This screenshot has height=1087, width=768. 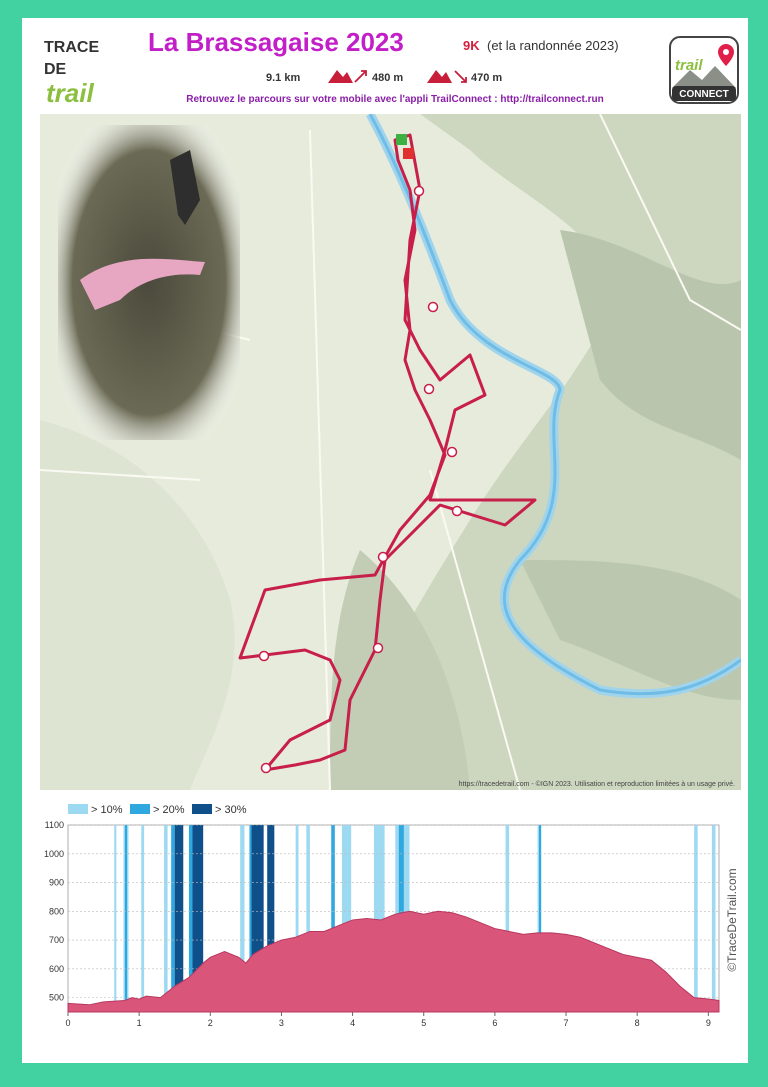 I want to click on legend-label: > 10%, so click(x=107, y=810).